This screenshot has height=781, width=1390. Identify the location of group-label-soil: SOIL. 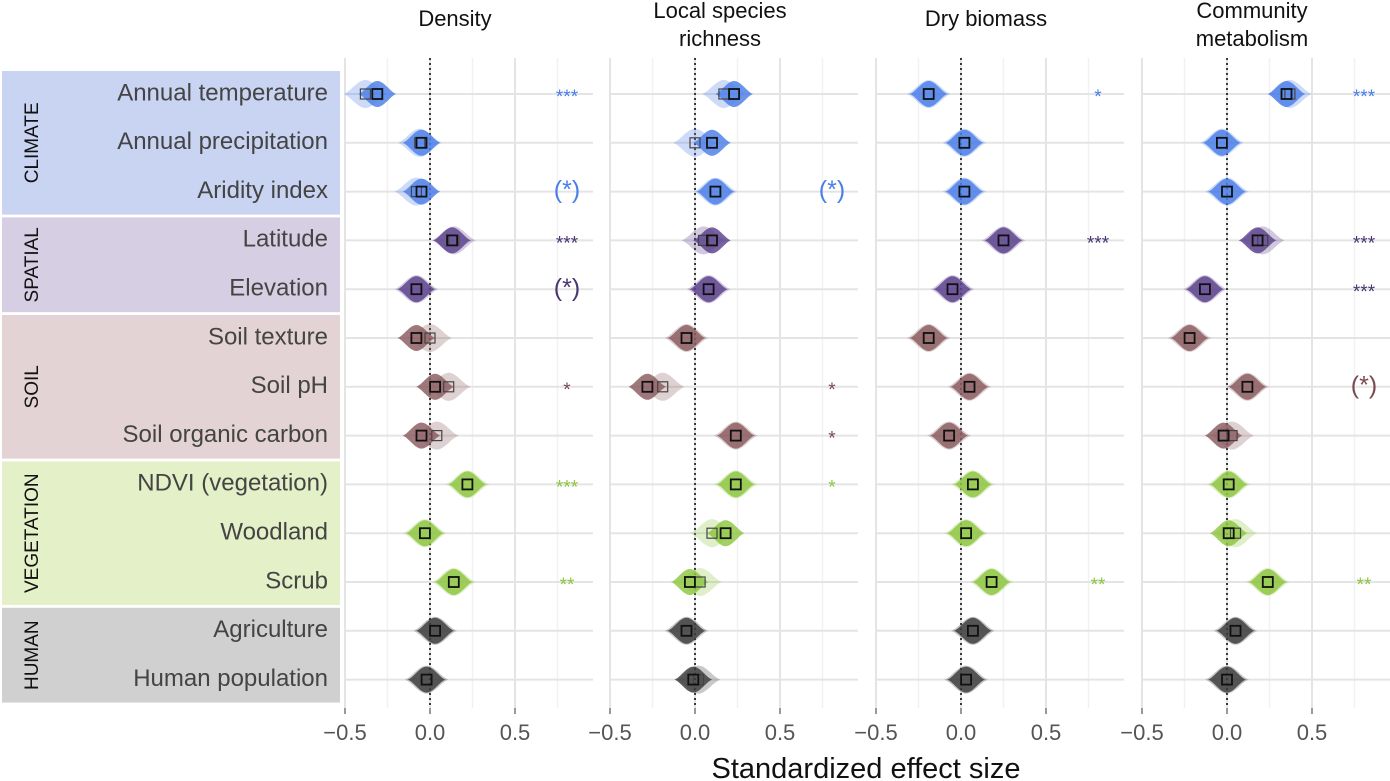
(32, 386).